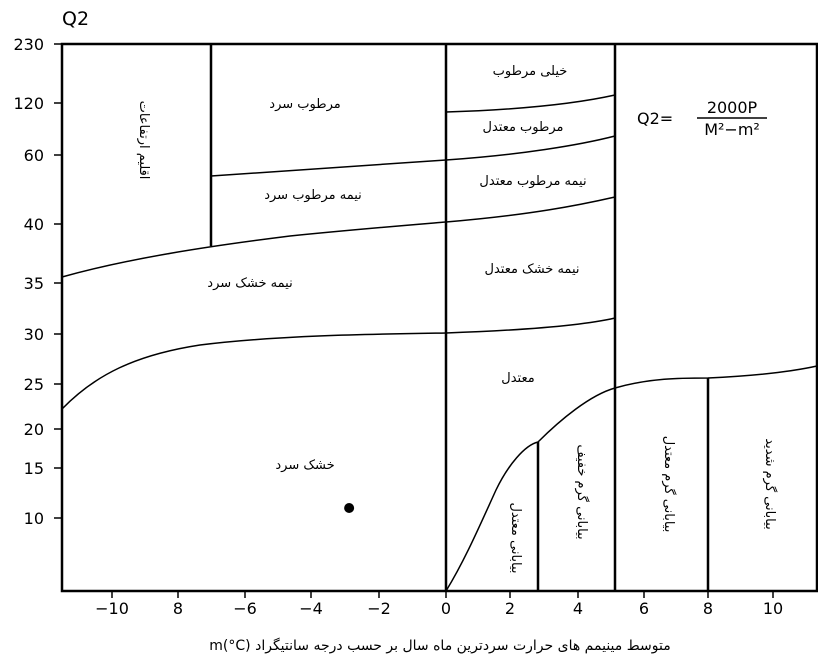 Image resolution: width=818 pixels, height=662 pixels. Describe the element at coordinates (582, 491) in the screenshot. I see `zone-desert-hot-mild: بیابانی گرم خفیف` at that location.